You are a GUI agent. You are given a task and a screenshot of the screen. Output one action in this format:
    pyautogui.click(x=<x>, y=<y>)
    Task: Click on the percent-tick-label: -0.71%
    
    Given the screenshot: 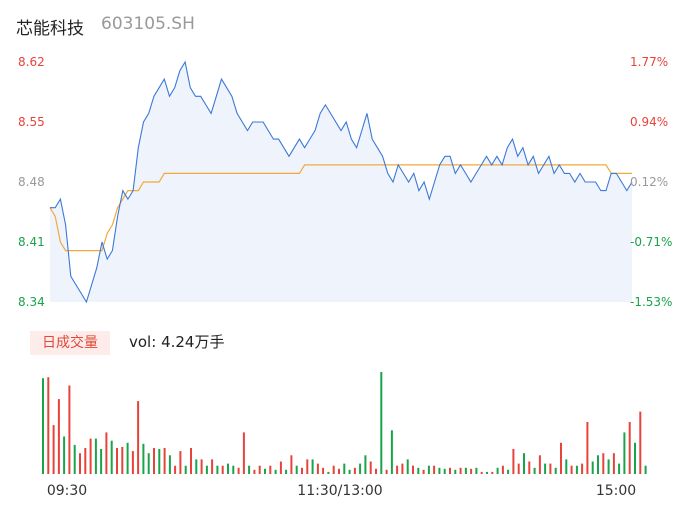 What is the action you would take?
    pyautogui.click(x=651, y=242)
    